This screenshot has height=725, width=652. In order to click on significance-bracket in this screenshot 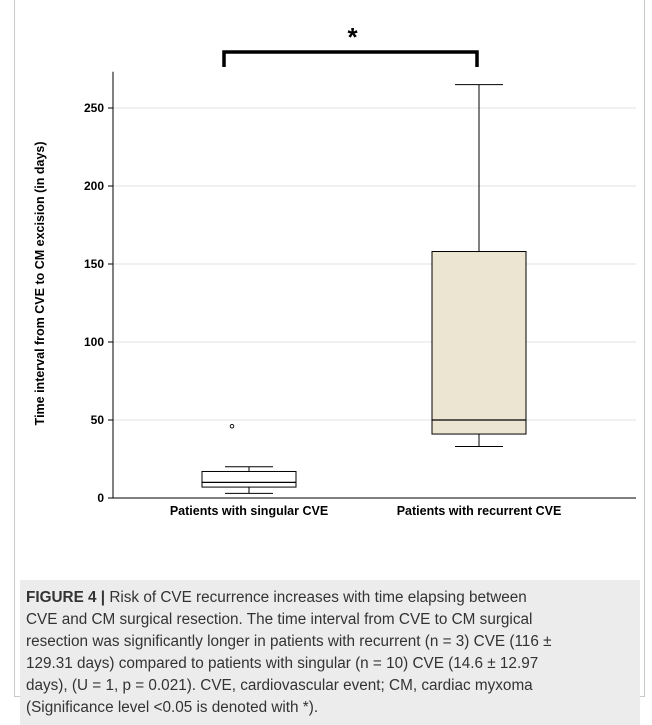, I will do `click(350, 58)`.